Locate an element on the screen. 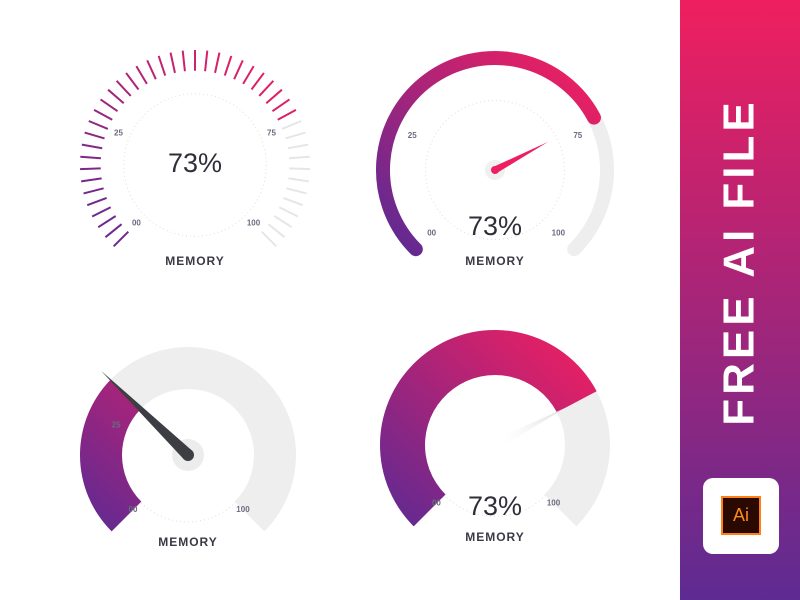 This screenshot has width=800, height=600. icon-box is located at coordinates (741, 515).